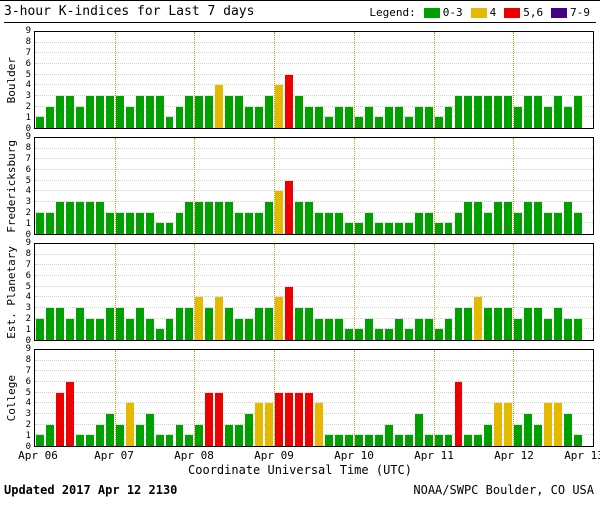 The width and height of the screenshot is (600, 510). I want to click on legend-swatch, so click(431, 12).